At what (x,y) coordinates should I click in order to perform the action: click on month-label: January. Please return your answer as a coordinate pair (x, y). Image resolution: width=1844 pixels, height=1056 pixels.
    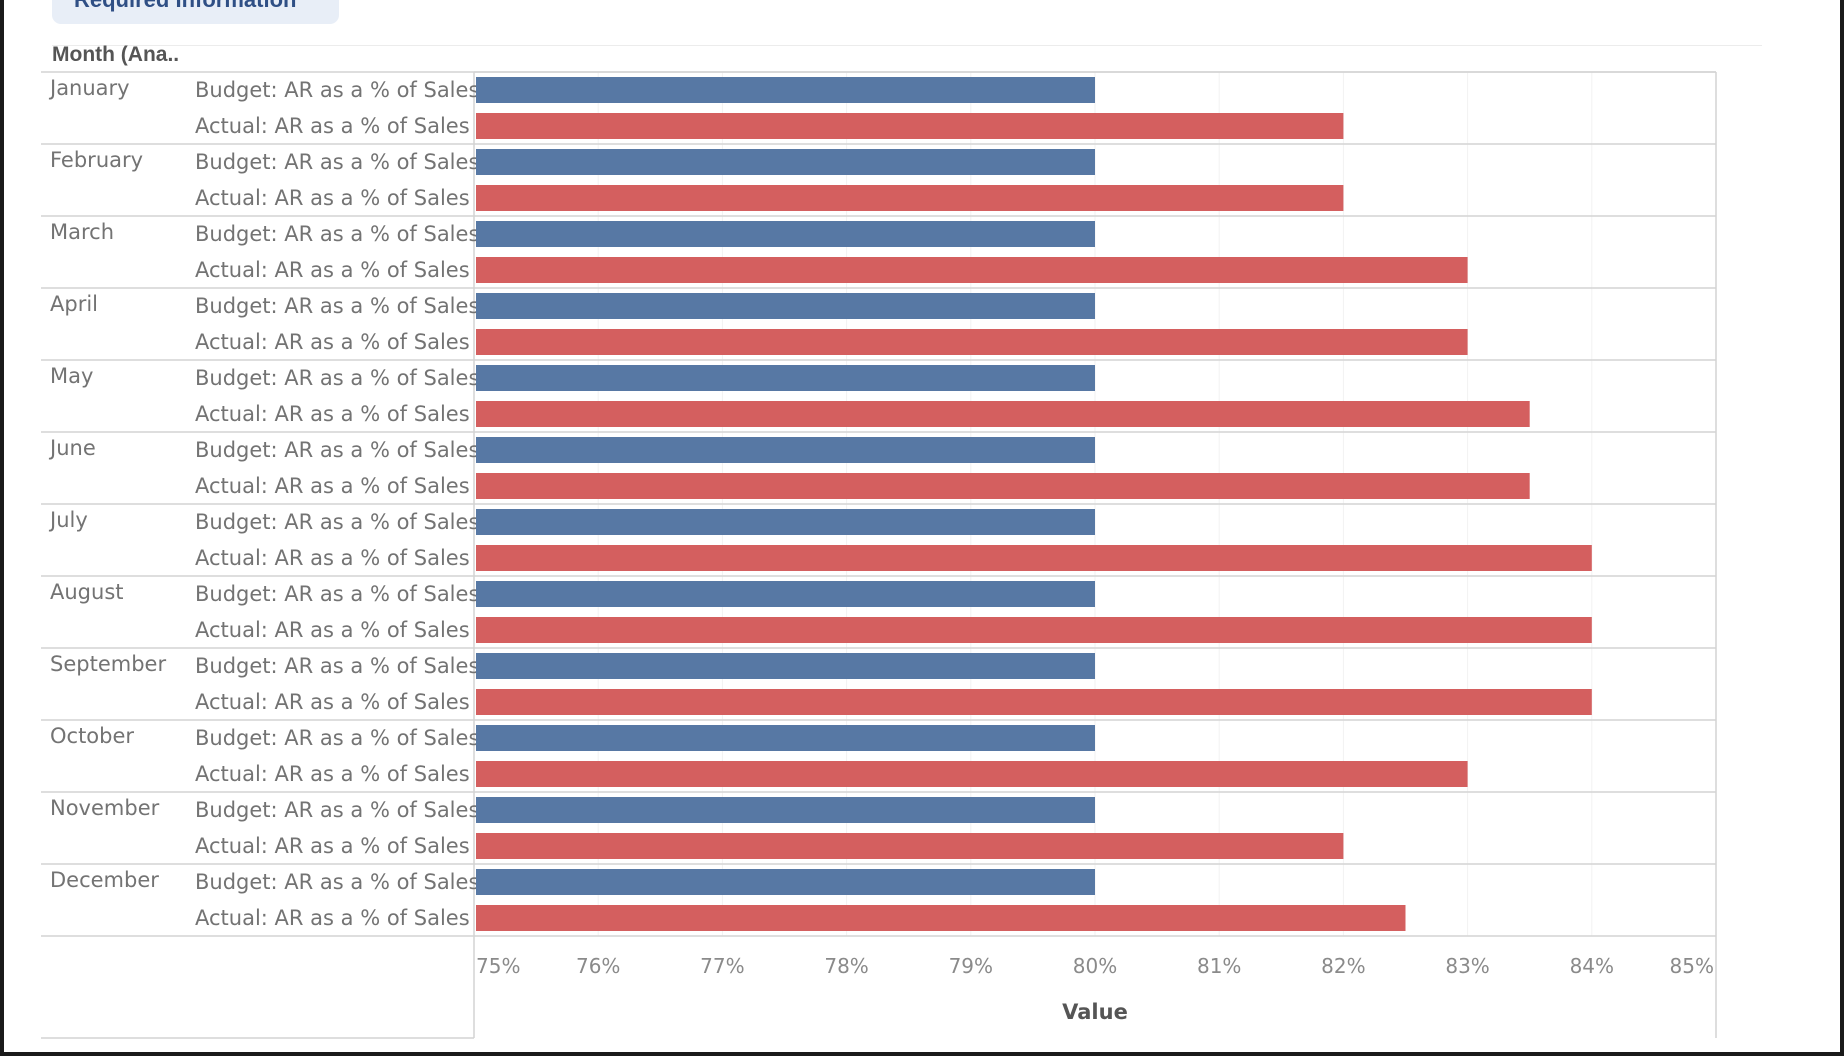
    Looking at the image, I should click on (89, 88).